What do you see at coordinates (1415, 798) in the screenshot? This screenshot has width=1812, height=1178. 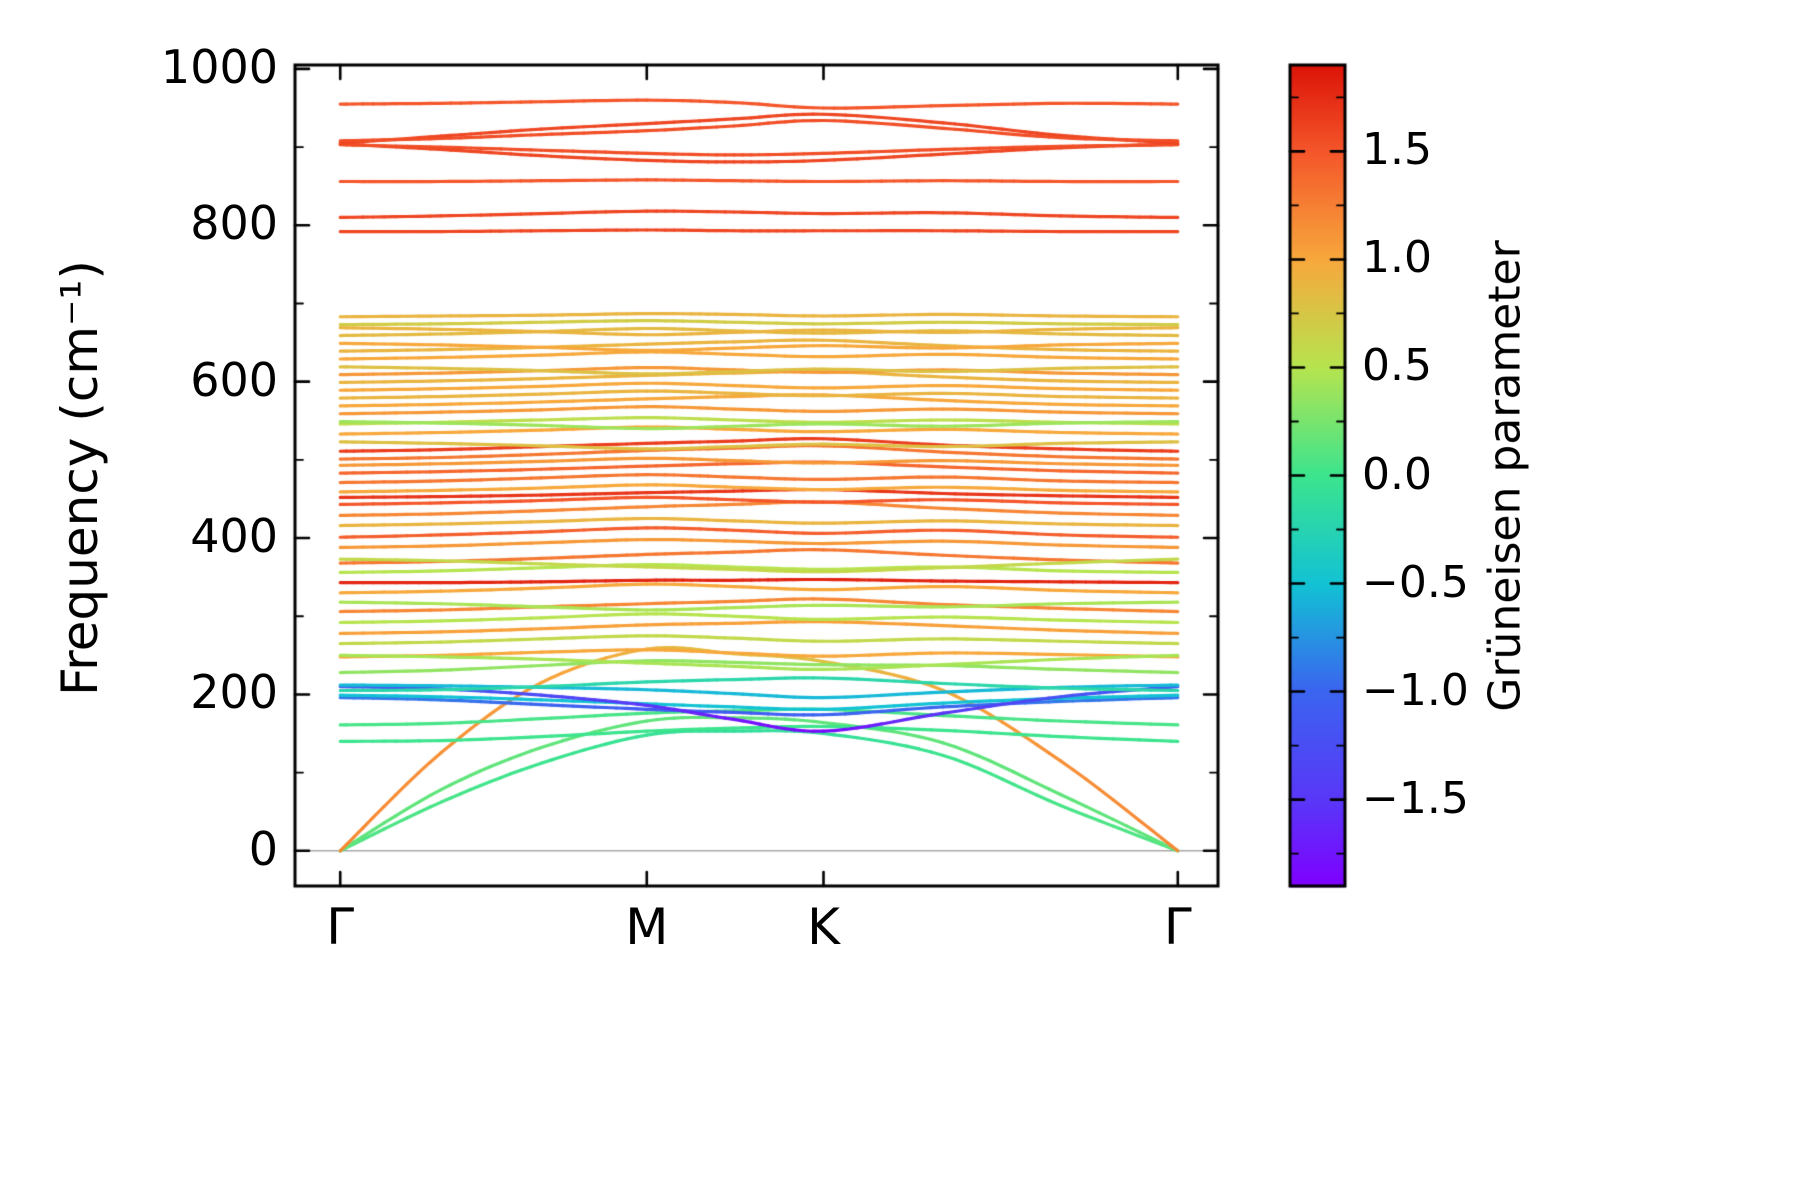 I see `colorbar-tick-label: −1.5` at bounding box center [1415, 798].